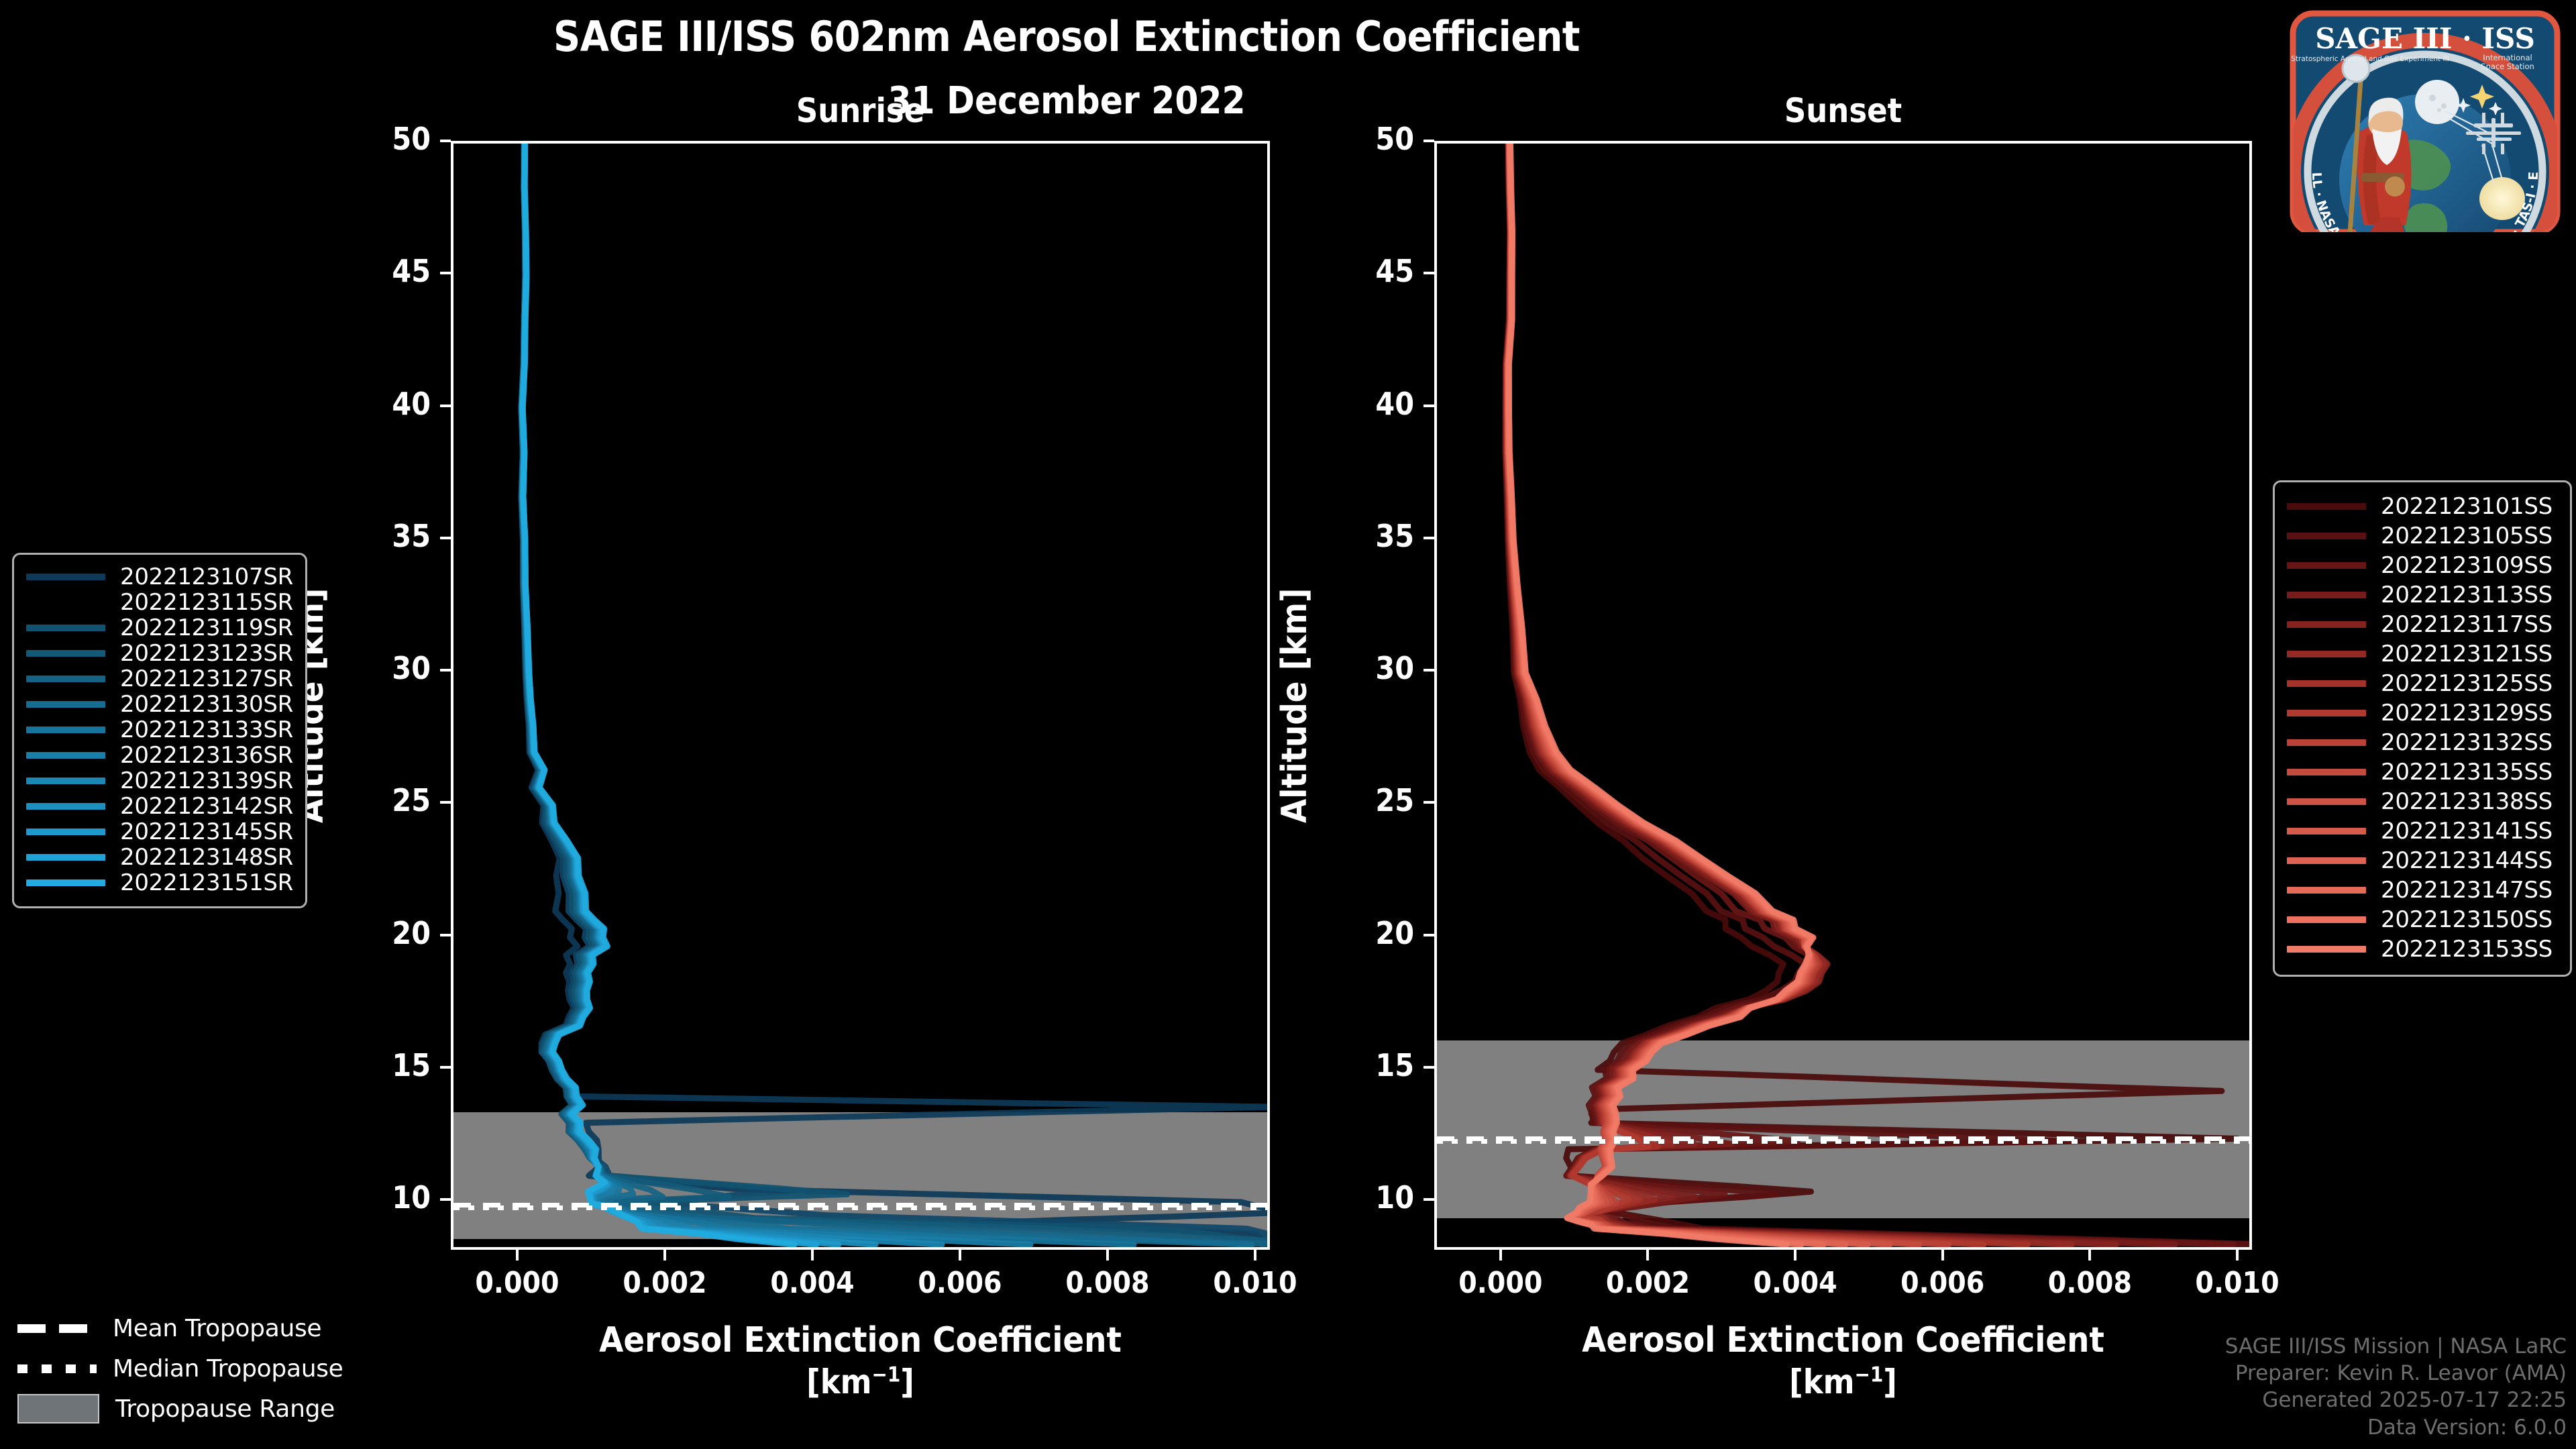 The height and width of the screenshot is (1449, 2576). I want to click on legend-item: 2022123115SR, so click(159, 602).